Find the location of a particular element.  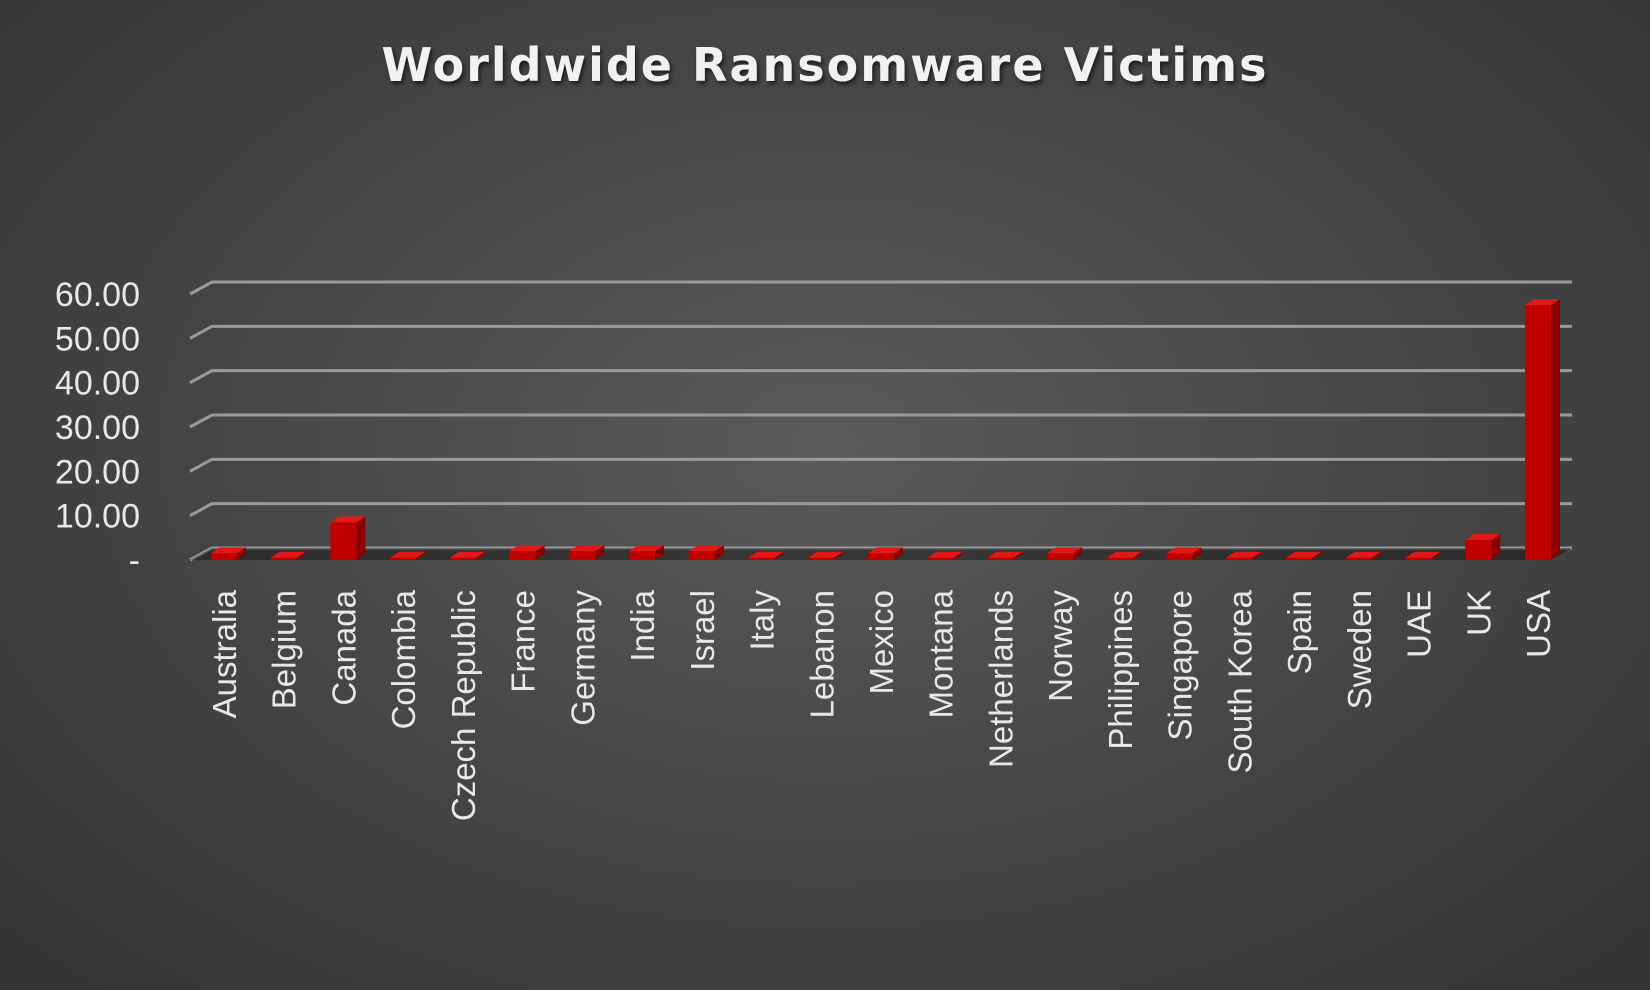

x-tick-label: Canada is located at coordinates (343, 647).